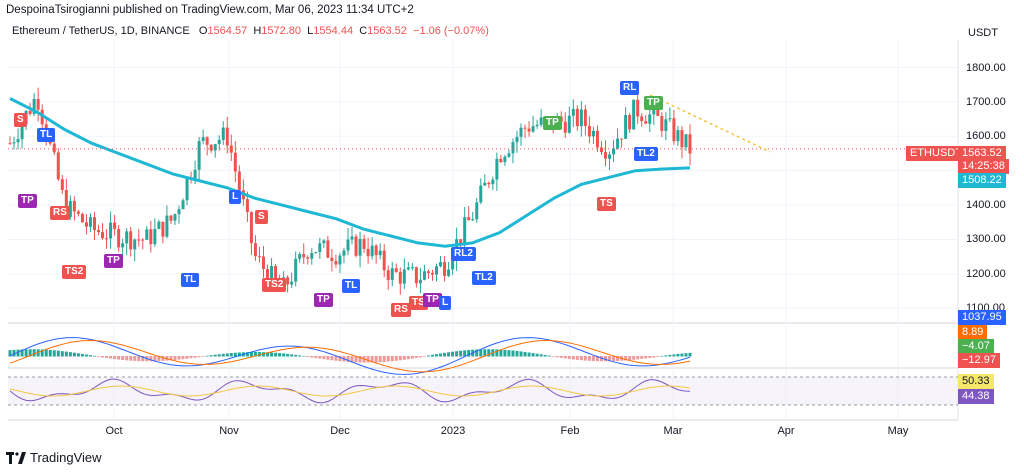 The image size is (1024, 473). I want to click on signal-marker-ts: TS, so click(606, 204).